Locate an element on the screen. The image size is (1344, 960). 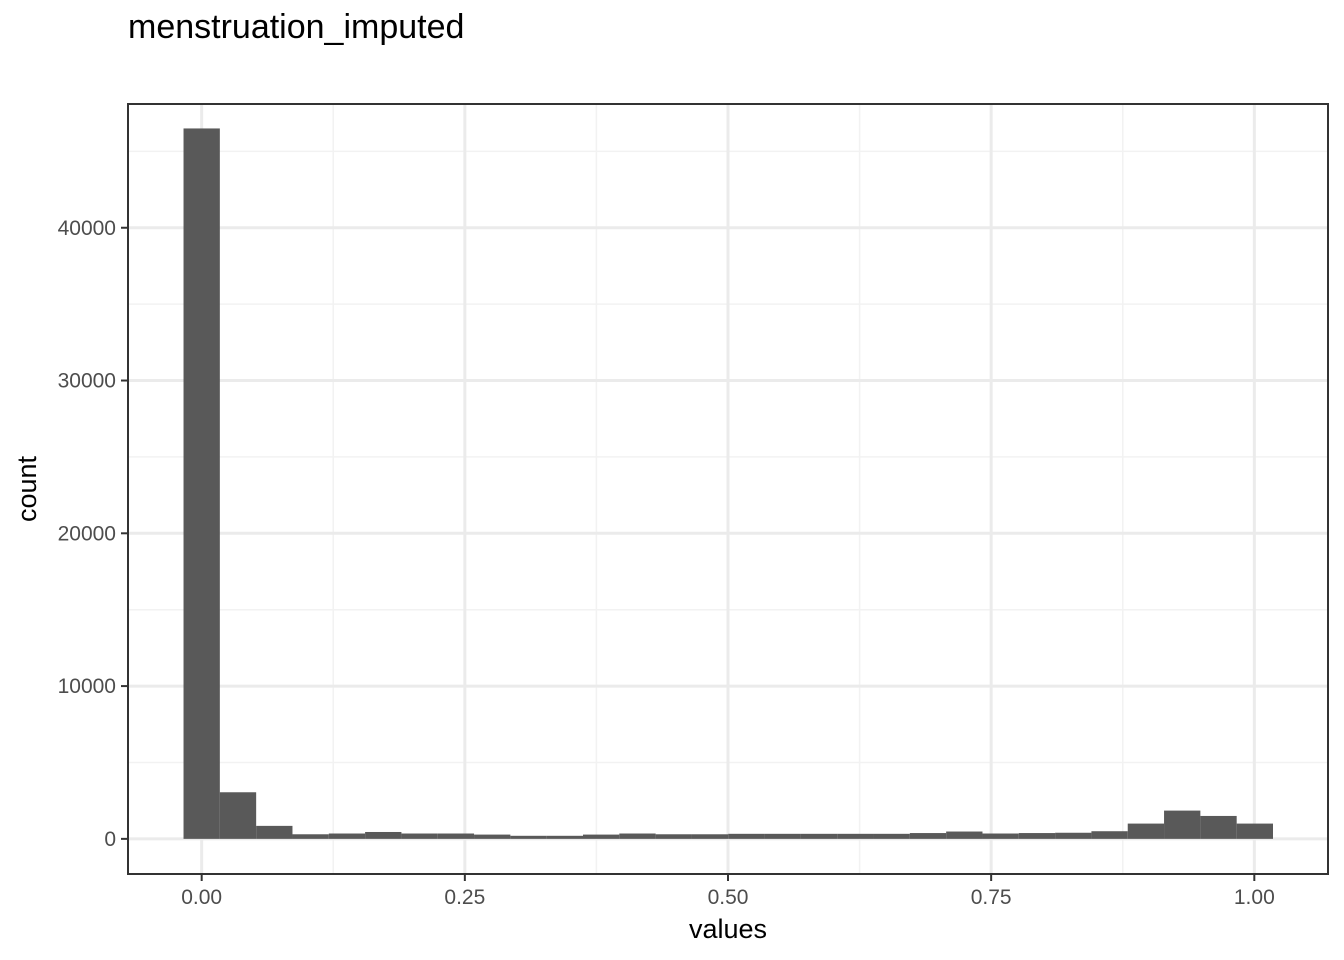
y-axis-ticks: 0 10000 20000 30000 40000 is located at coordinates (93, 534).